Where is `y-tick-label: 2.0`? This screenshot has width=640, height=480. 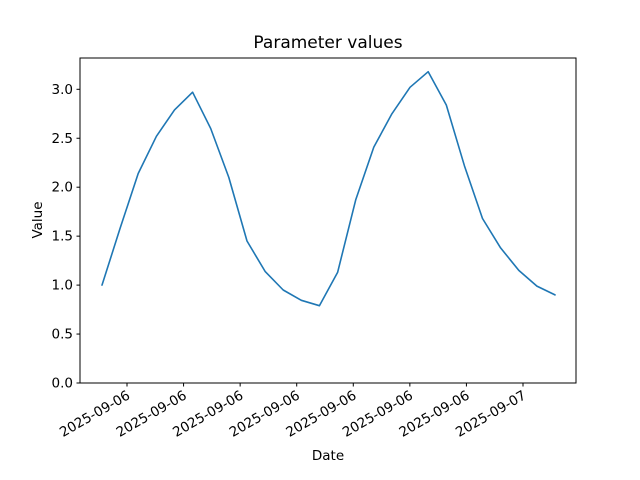 y-tick-label: 2.0 is located at coordinates (62, 188).